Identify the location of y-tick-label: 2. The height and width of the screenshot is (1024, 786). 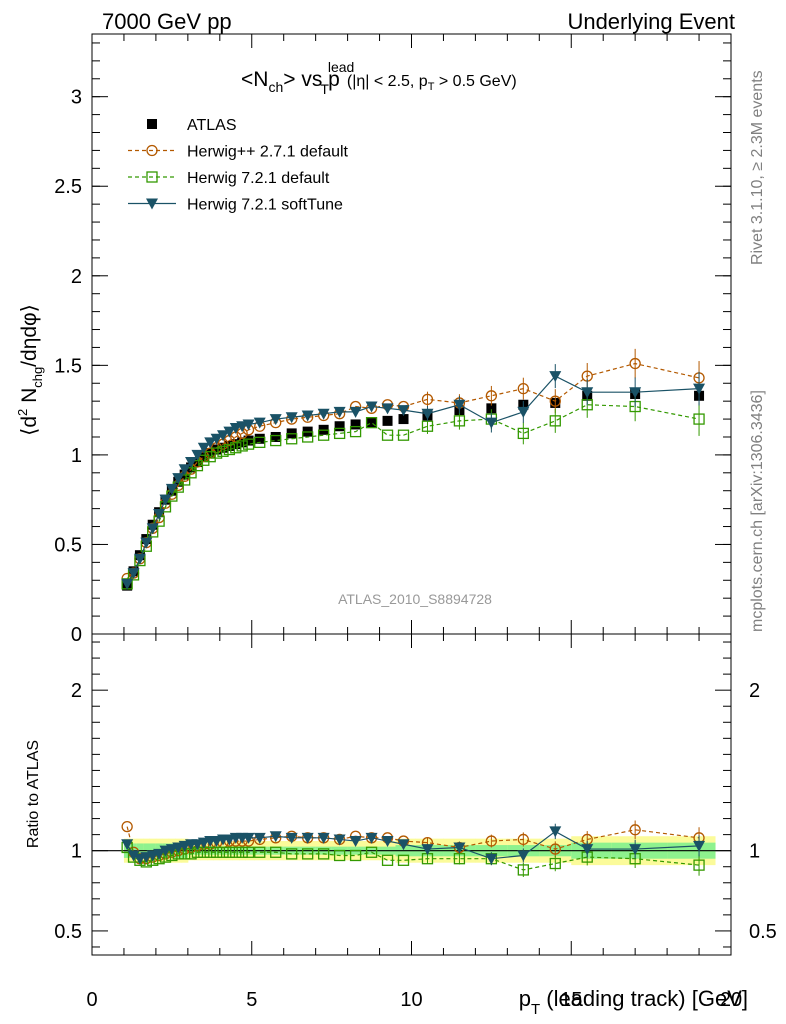
(76, 691).